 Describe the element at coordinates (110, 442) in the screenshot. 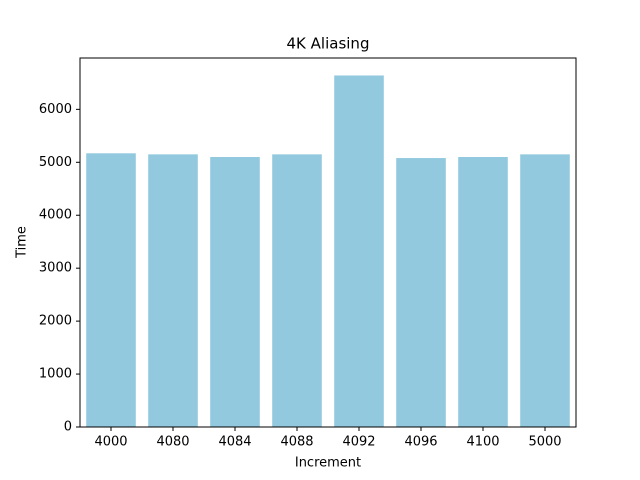

I see `x-tick-label: 4000` at that location.